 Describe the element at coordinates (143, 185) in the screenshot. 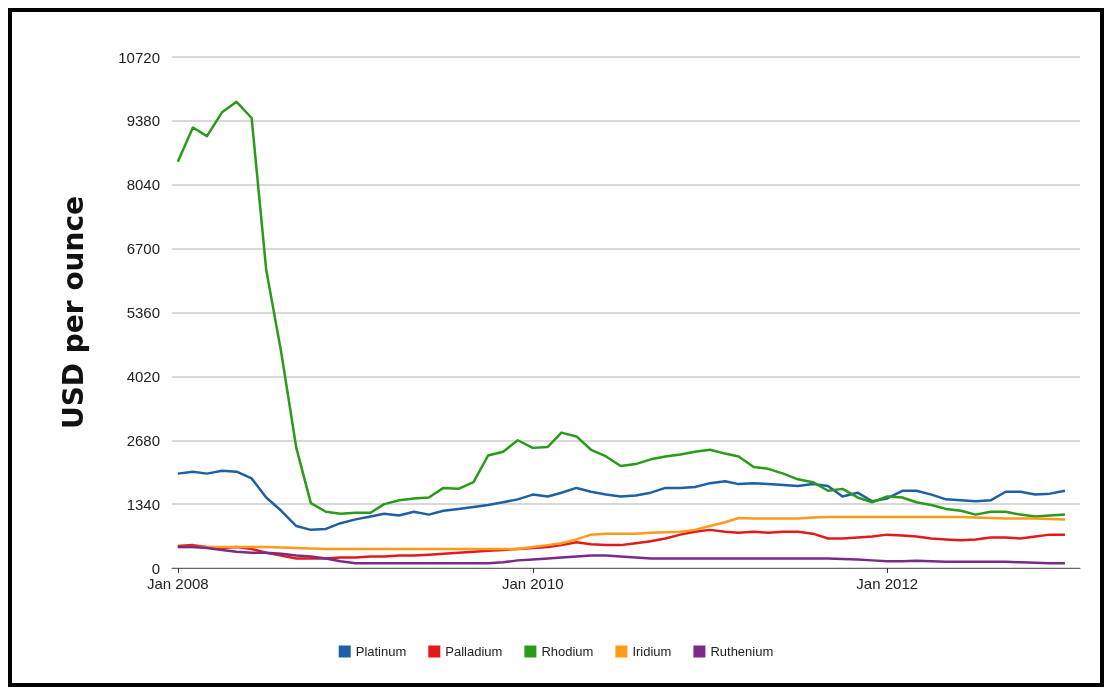

I see `y-tick-label: 8040` at that location.